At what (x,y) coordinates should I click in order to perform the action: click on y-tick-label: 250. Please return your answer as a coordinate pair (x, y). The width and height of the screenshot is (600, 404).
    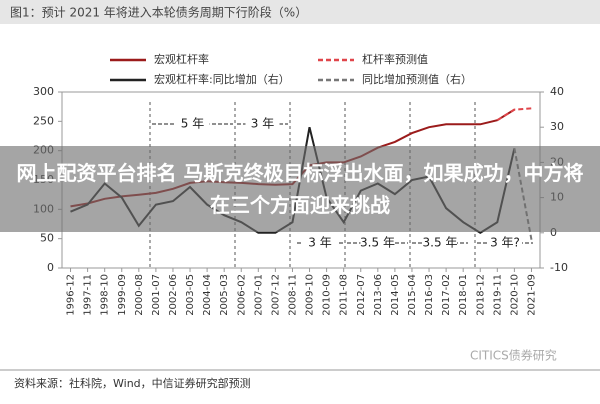
    Looking at the image, I should click on (43, 120).